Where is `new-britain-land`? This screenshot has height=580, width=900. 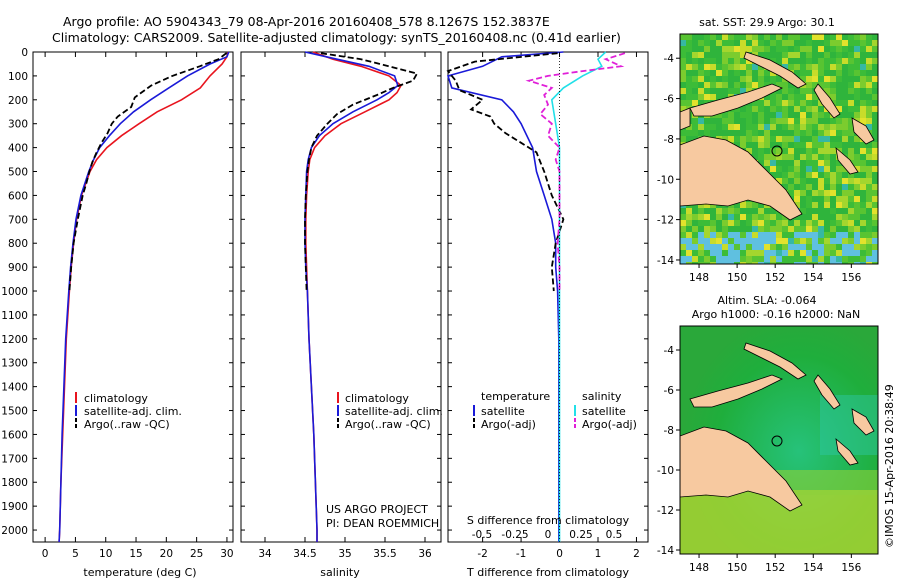
new-britain-land is located at coordinates (736, 100).